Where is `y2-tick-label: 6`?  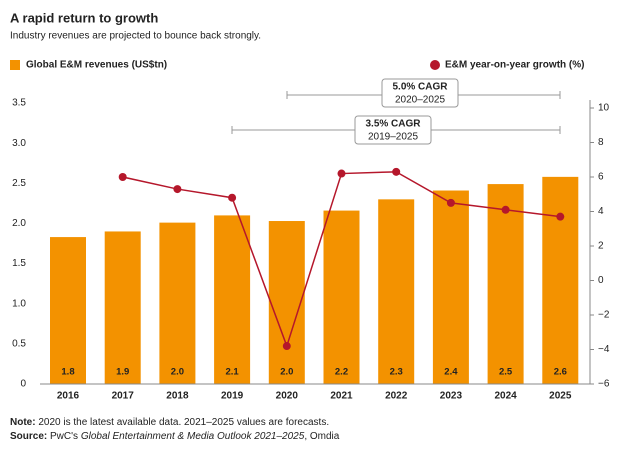
y2-tick-label: 6 is located at coordinates (601, 177).